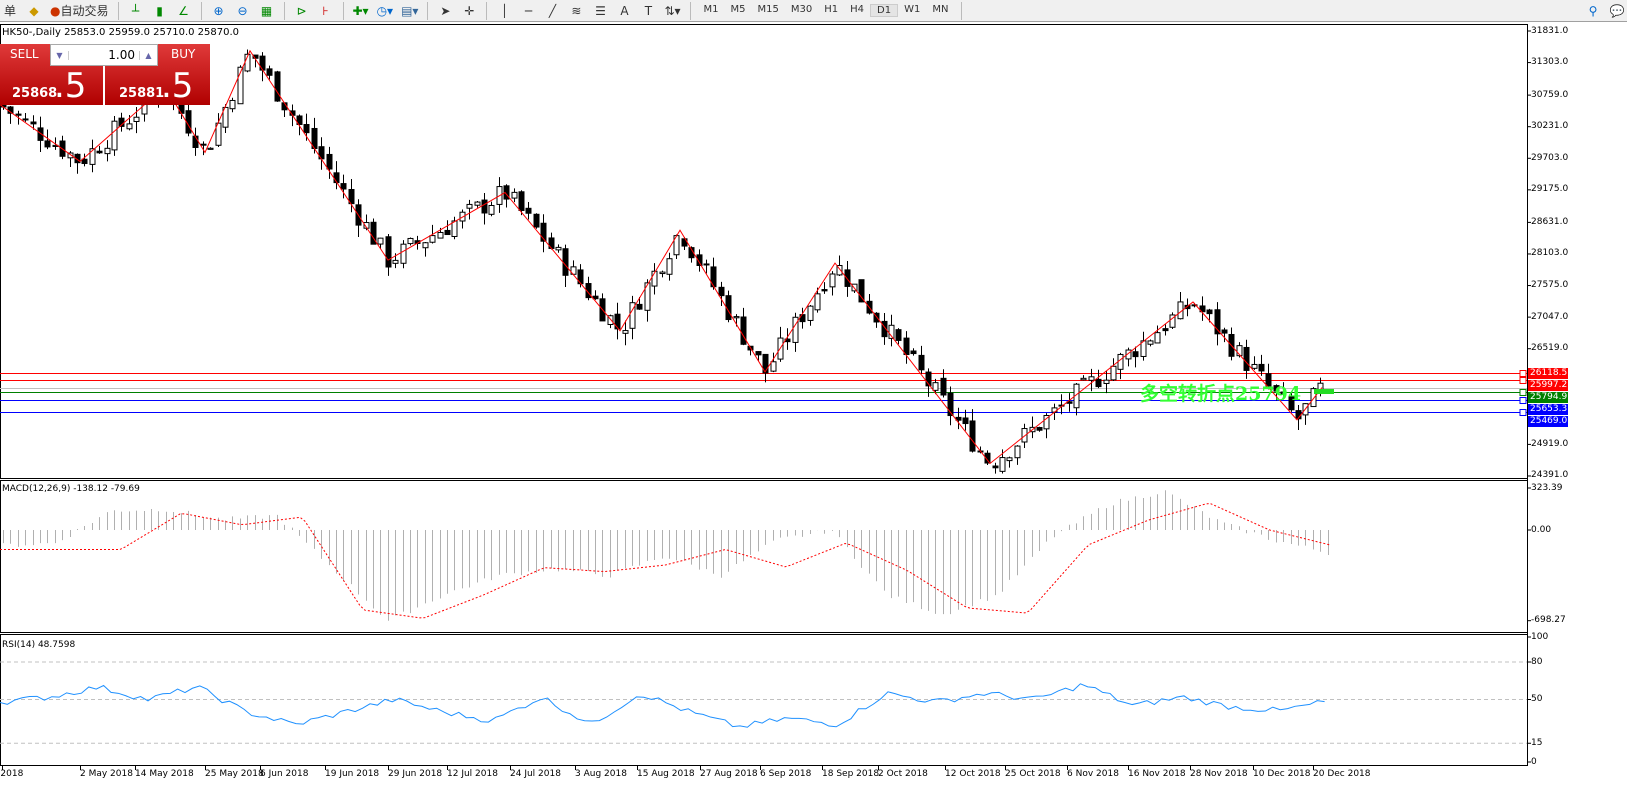 The image size is (1627, 810). Describe the element at coordinates (1537, 699) in the screenshot. I see `rsi-axis-label: 50` at that location.